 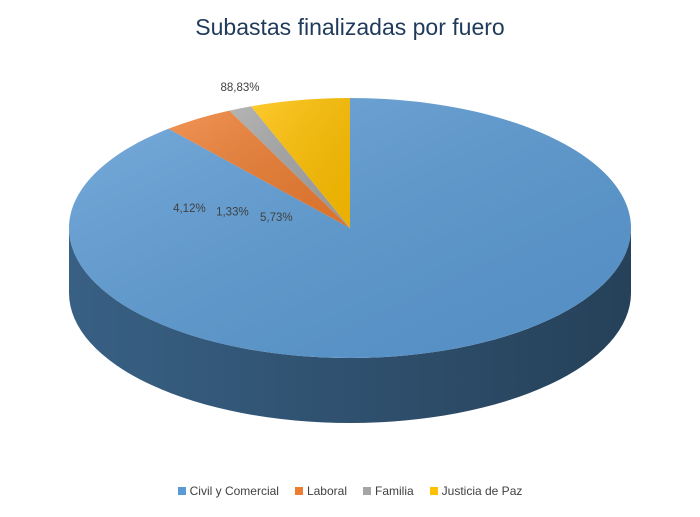 I want to click on legend-label: Civil y Comercial, so click(x=234, y=491).